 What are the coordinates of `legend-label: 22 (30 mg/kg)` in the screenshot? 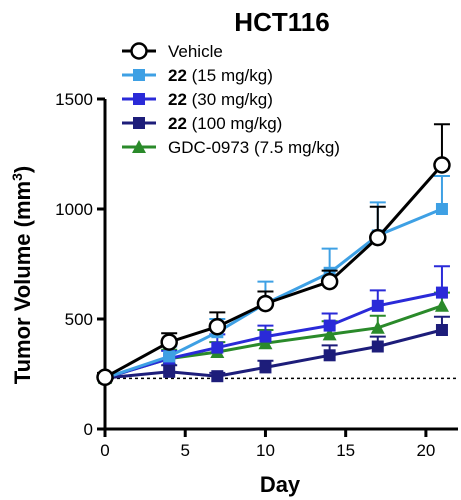 It's located at (220, 99).